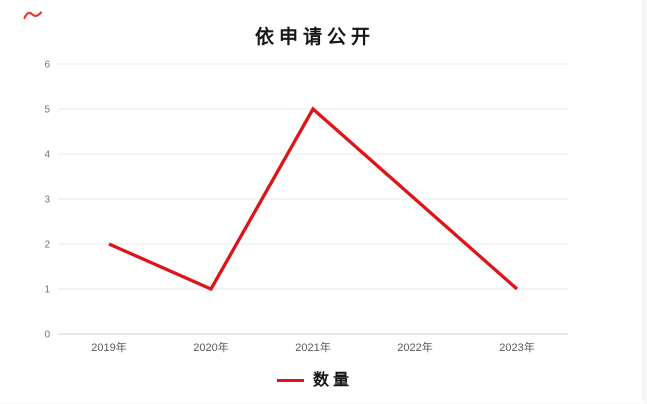 This screenshot has height=404, width=647. What do you see at coordinates (47, 200) in the screenshot?
I see `y-tick-label: 3` at bounding box center [47, 200].